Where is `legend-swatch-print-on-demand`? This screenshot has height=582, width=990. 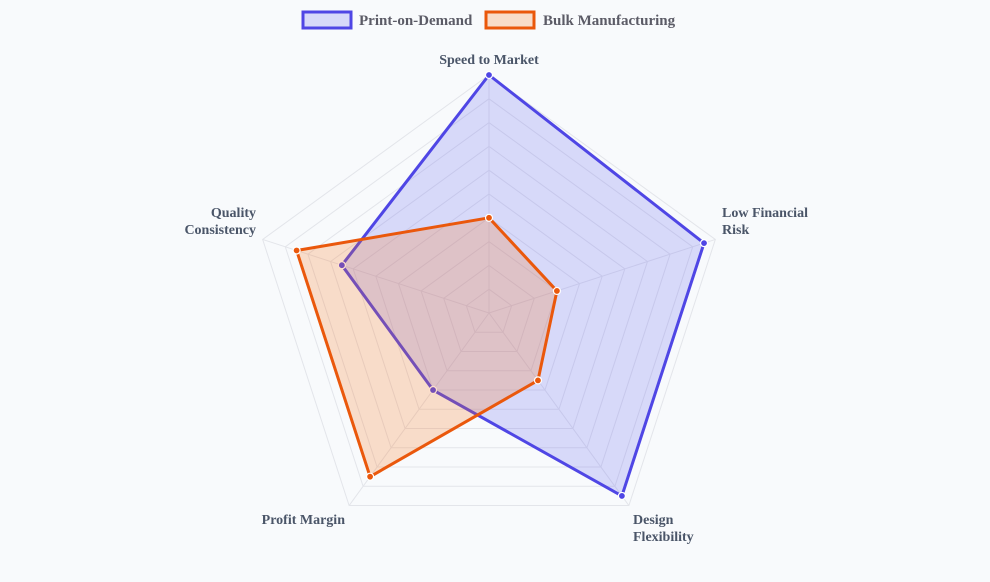 legend-swatch-print-on-demand is located at coordinates (327, 20).